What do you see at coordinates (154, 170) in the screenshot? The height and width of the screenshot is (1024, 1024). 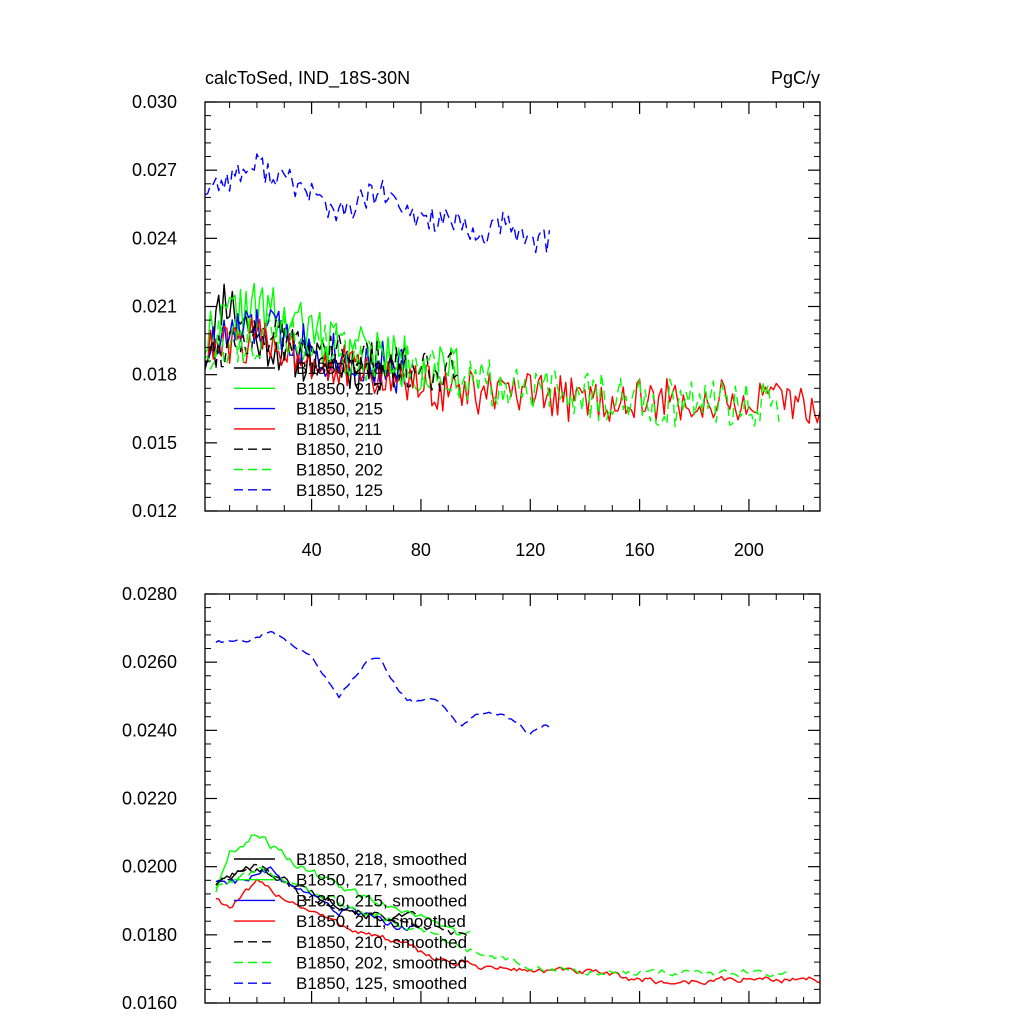 I see `y-tick-label: 0.027` at bounding box center [154, 170].